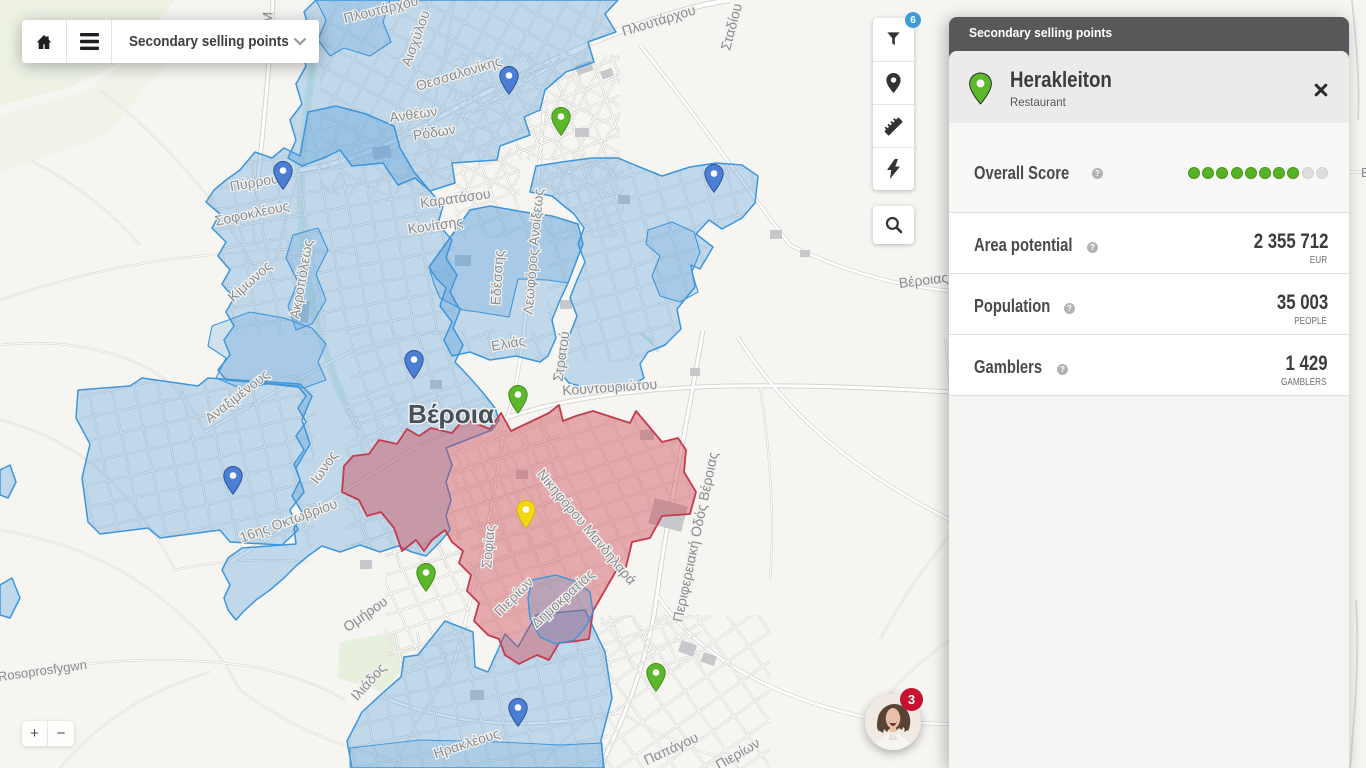 Image resolution: width=1366 pixels, height=768 pixels. Describe the element at coordinates (497, 277) in the screenshot. I see `svg-text: Εδέσσης` at that location.